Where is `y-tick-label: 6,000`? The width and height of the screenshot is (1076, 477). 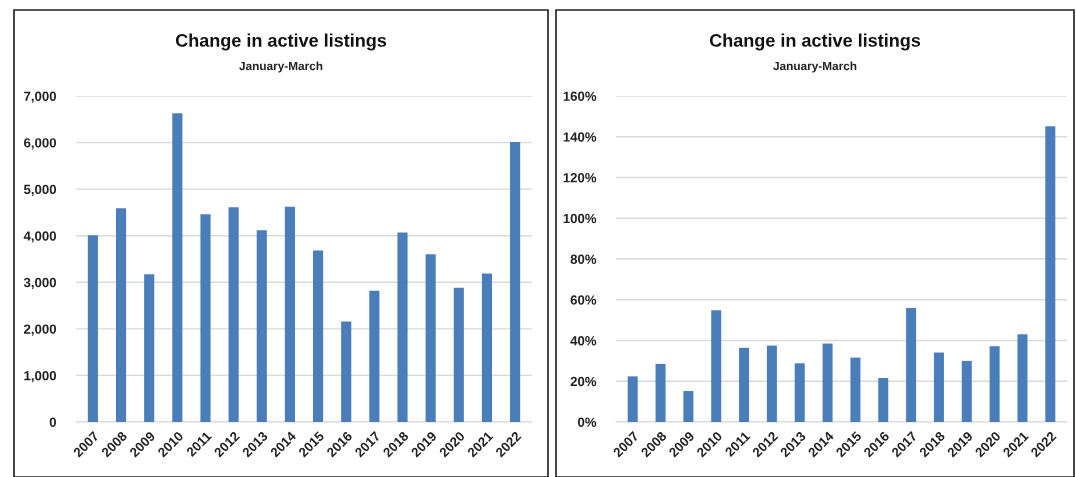 y-tick-label: 6,000 is located at coordinates (40, 144).